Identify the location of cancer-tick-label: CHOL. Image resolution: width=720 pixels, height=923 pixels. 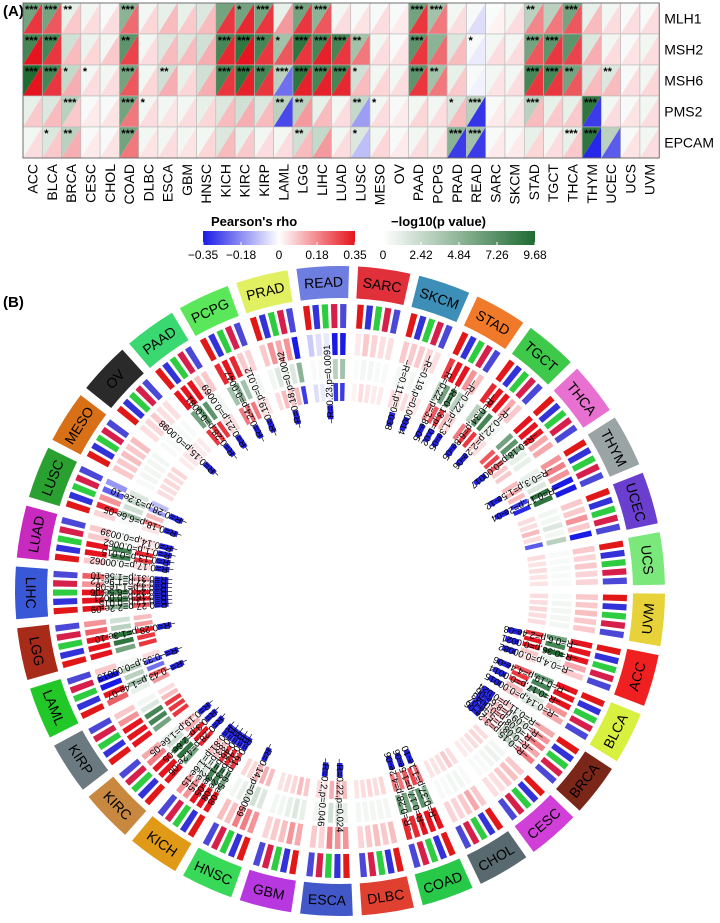
(110, 183).